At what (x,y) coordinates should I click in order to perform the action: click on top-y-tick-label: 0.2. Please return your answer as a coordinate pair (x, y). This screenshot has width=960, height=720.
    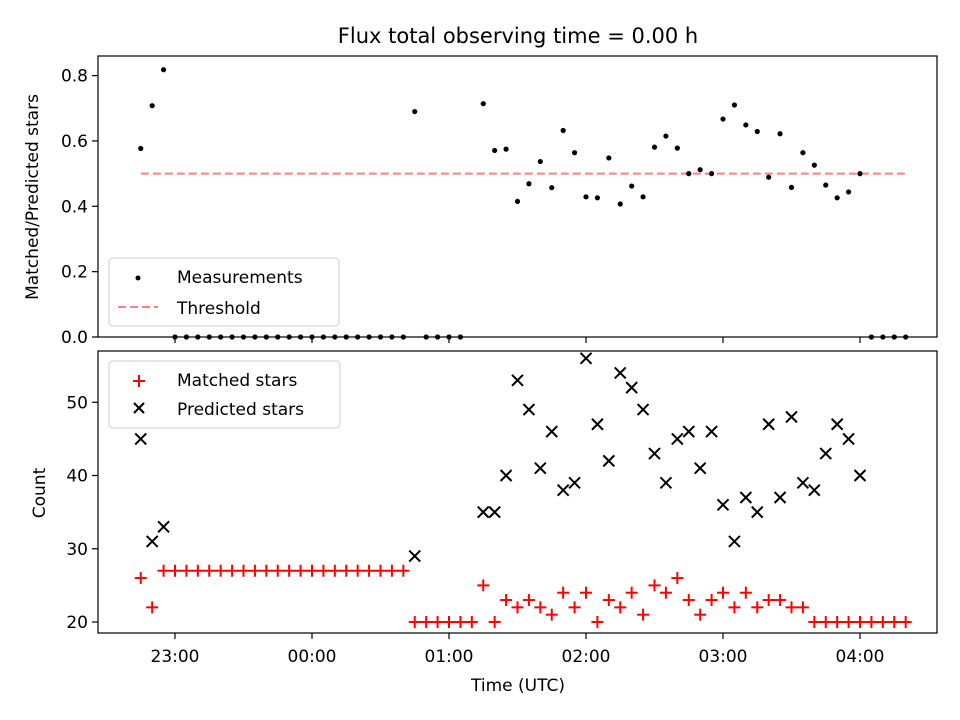
    Looking at the image, I should click on (74, 273).